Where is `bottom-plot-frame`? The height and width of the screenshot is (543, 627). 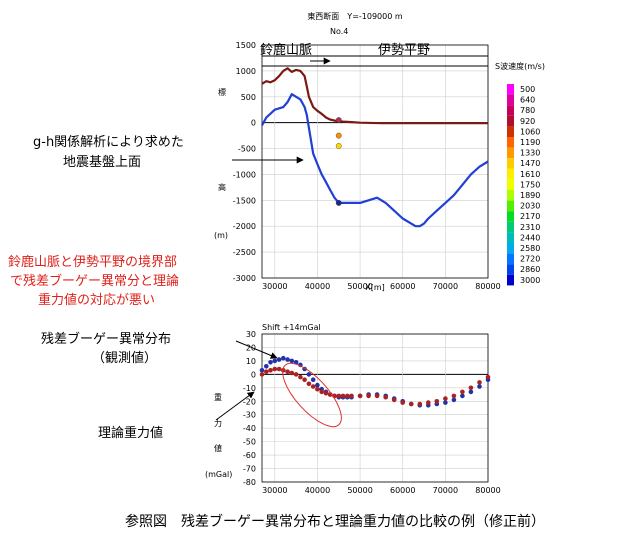
bottom-plot-frame is located at coordinates (375, 408).